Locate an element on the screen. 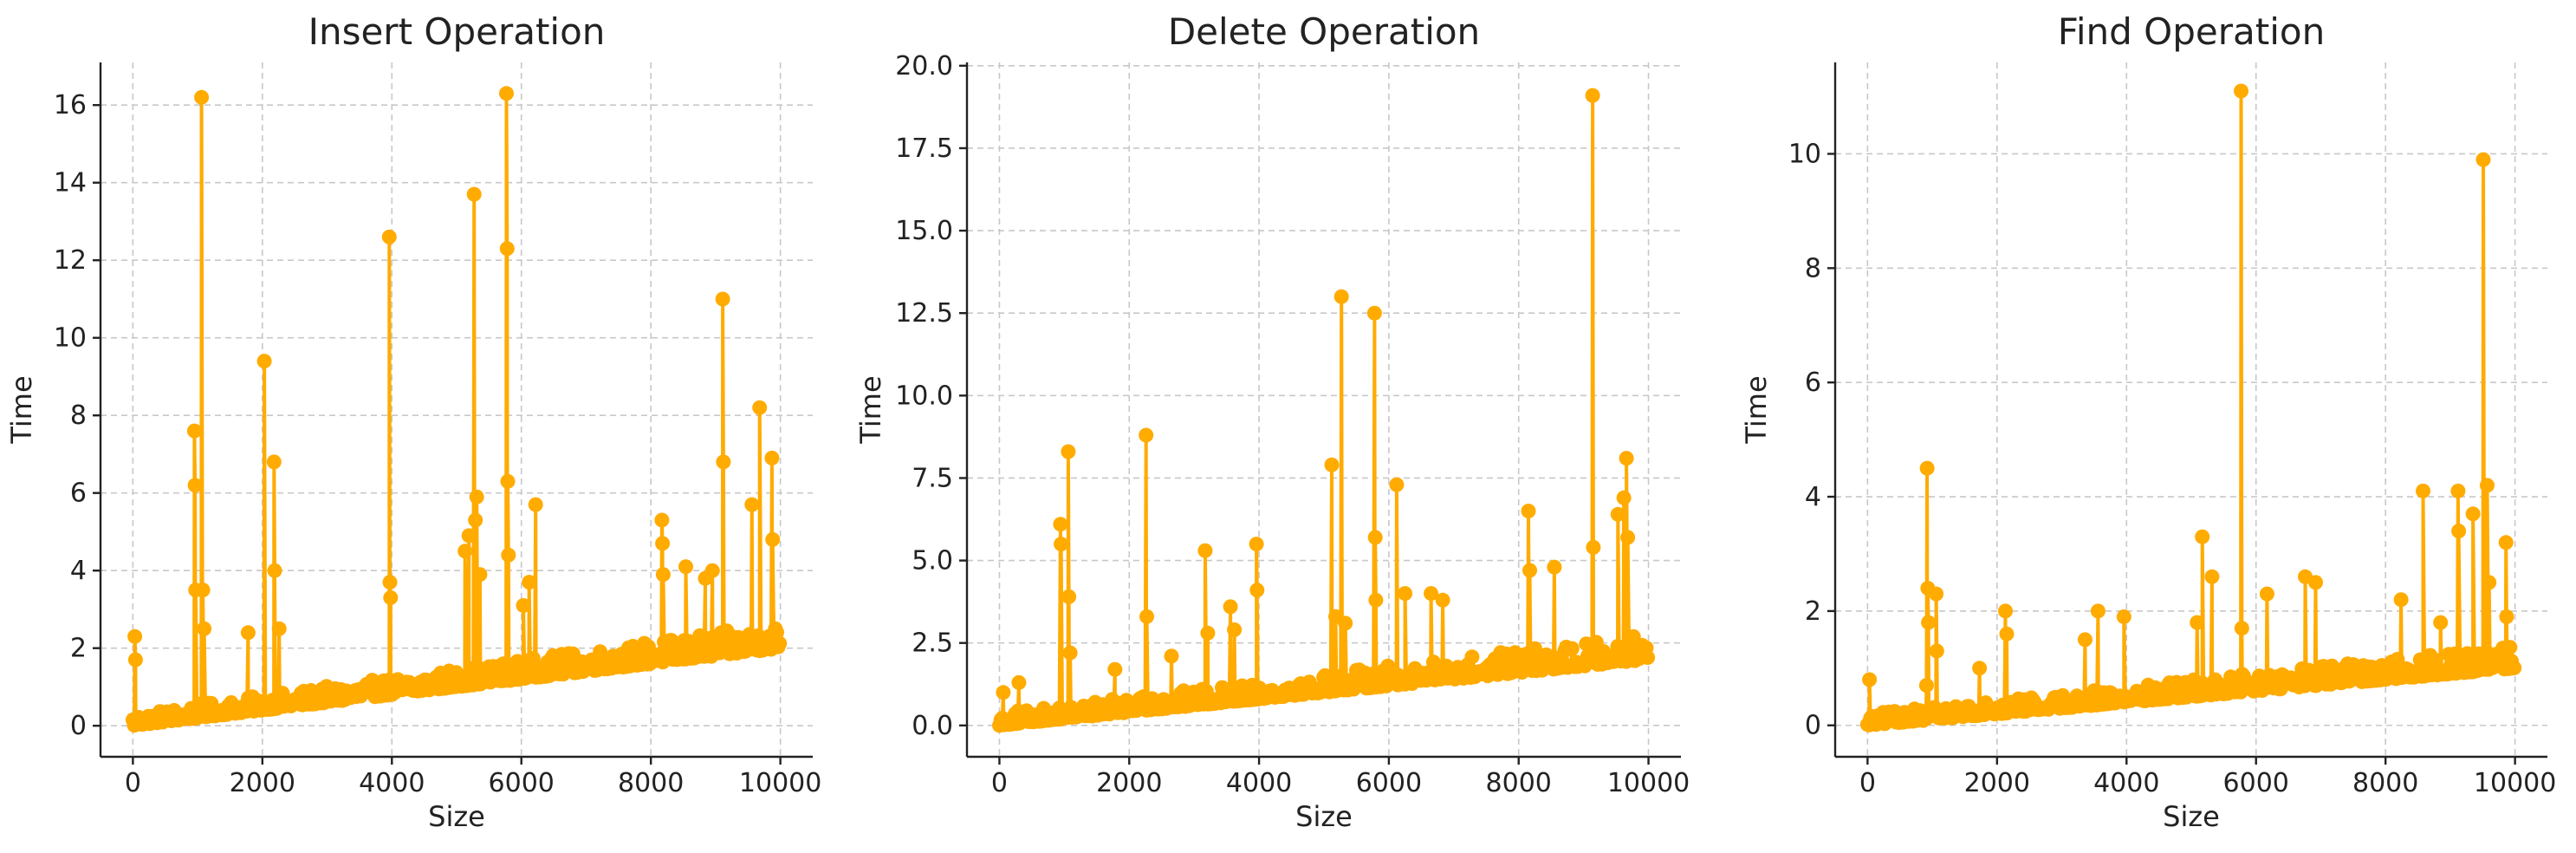 The width and height of the screenshot is (2576, 853). y-tick-label: 0.0 is located at coordinates (933, 726).